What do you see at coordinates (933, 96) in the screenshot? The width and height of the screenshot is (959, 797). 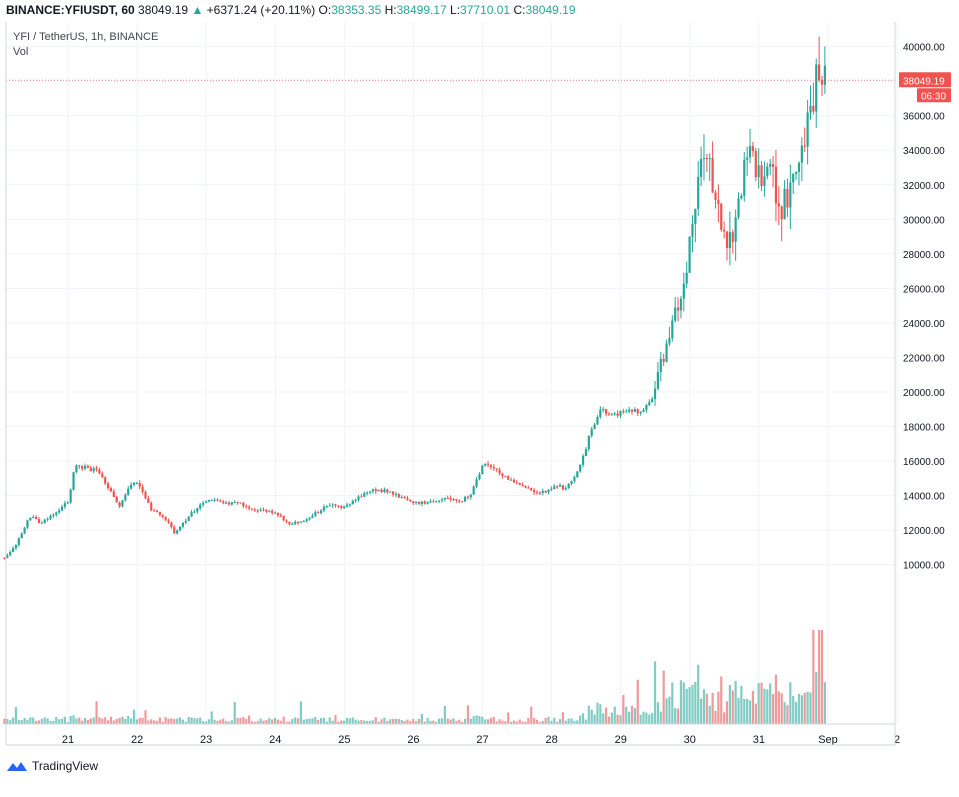 I see `countdown-value: 06:30` at bounding box center [933, 96].